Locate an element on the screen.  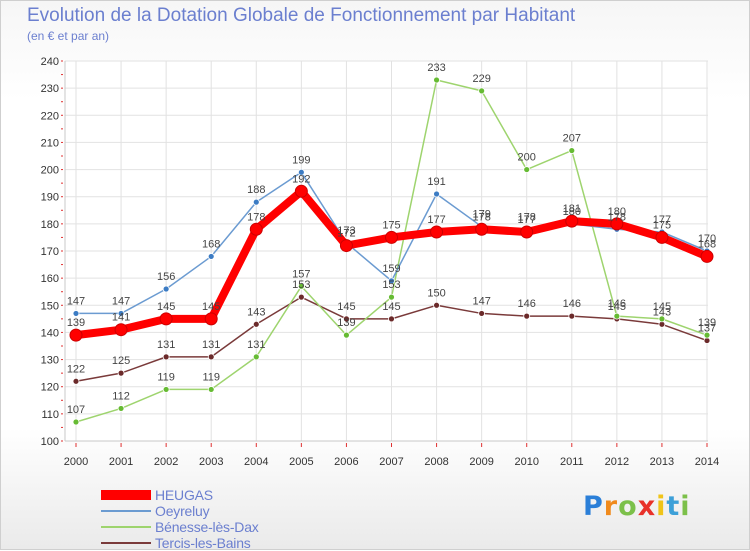
y-tick-label: 230 is located at coordinates (50, 89).